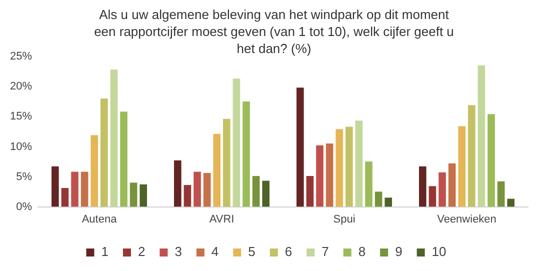  I want to click on legend-label: 1, so click(104, 252).